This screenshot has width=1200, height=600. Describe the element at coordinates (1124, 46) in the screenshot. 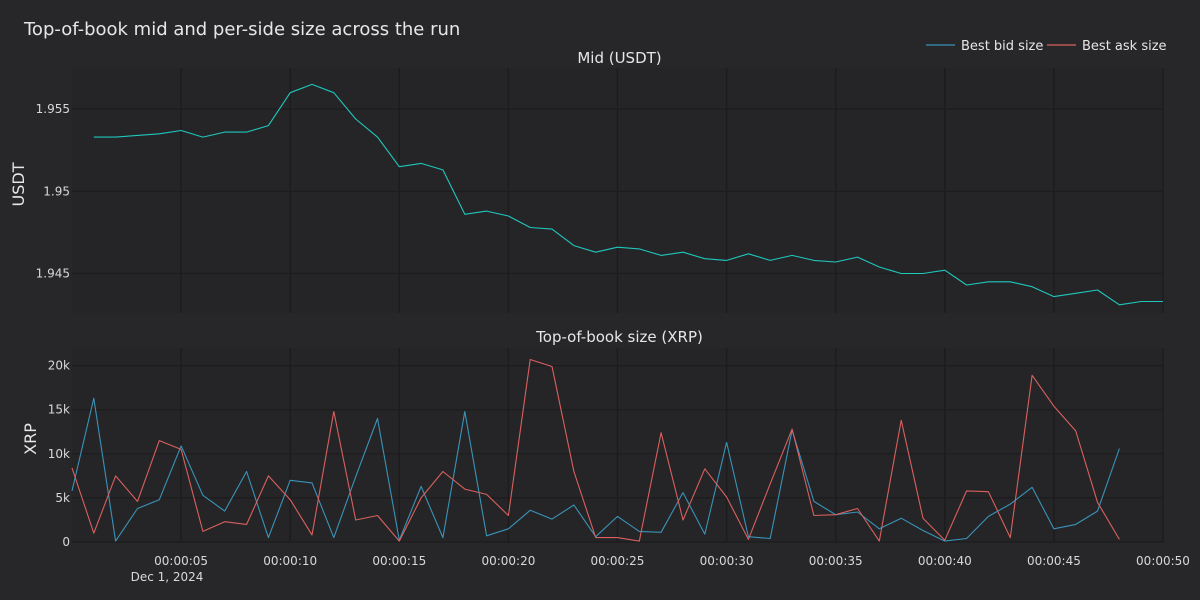

I see `legend-label-ask: Best ask size` at that location.